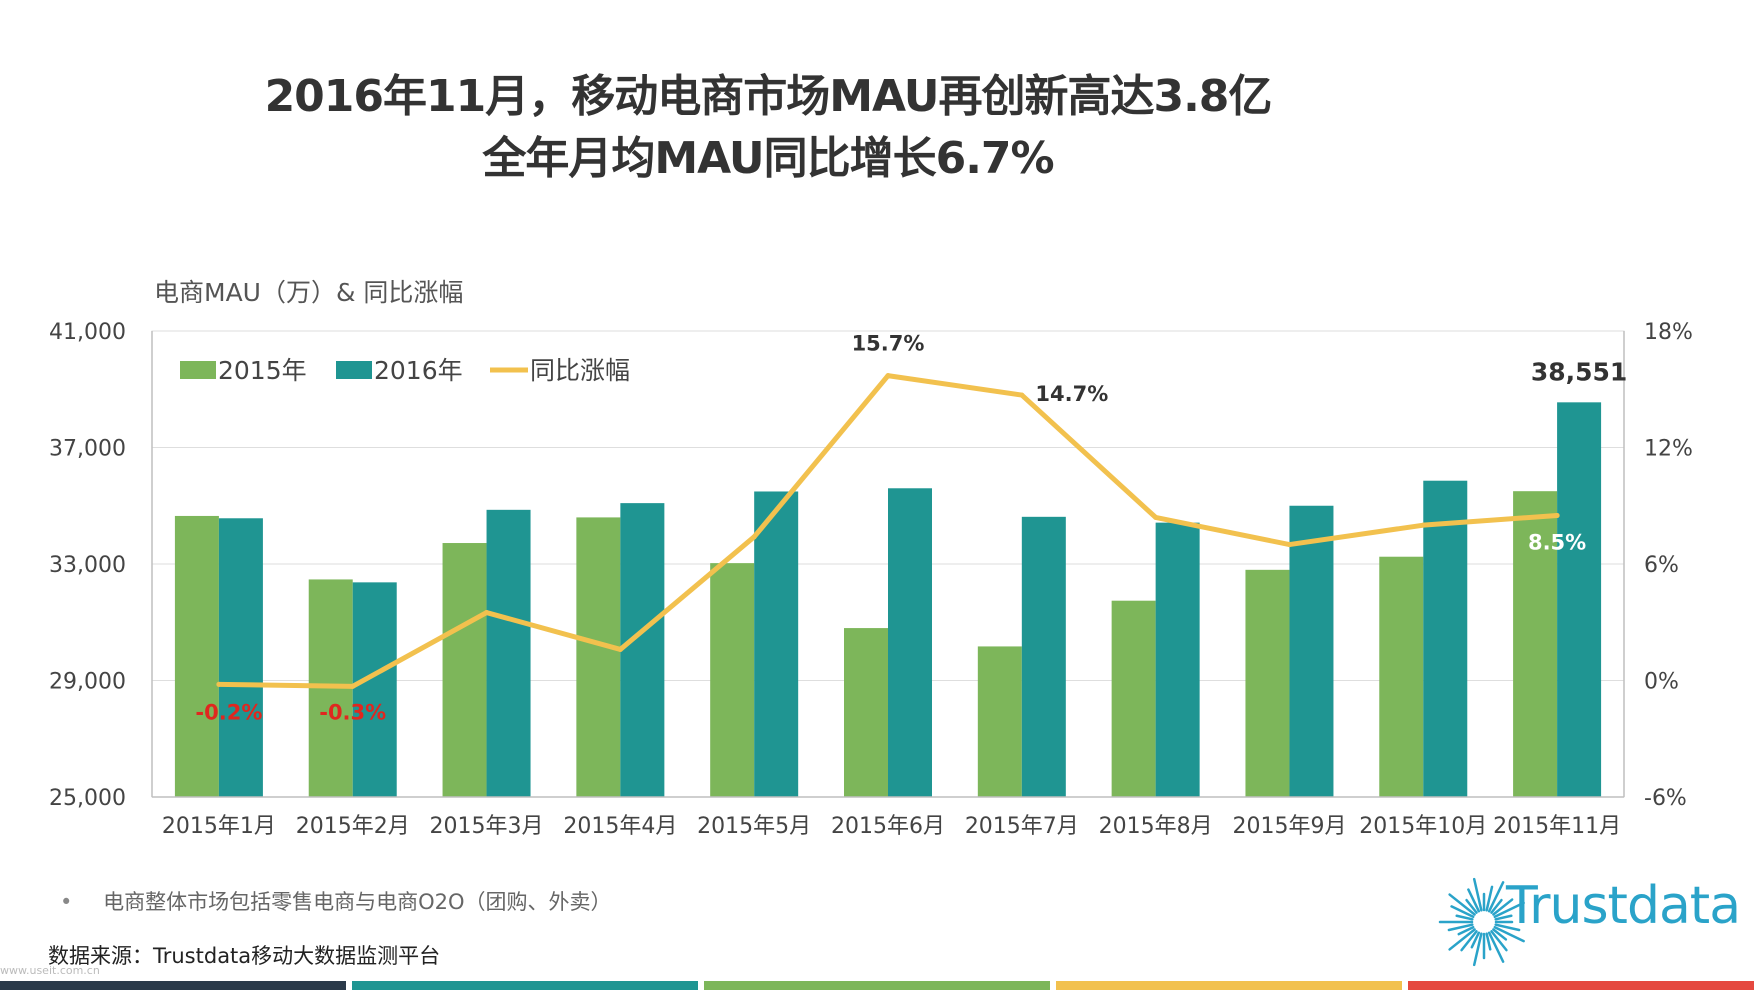 This screenshot has width=1760, height=990. What do you see at coordinates (1665, 798) in the screenshot?
I see `y2-tick-label: -6%` at bounding box center [1665, 798].